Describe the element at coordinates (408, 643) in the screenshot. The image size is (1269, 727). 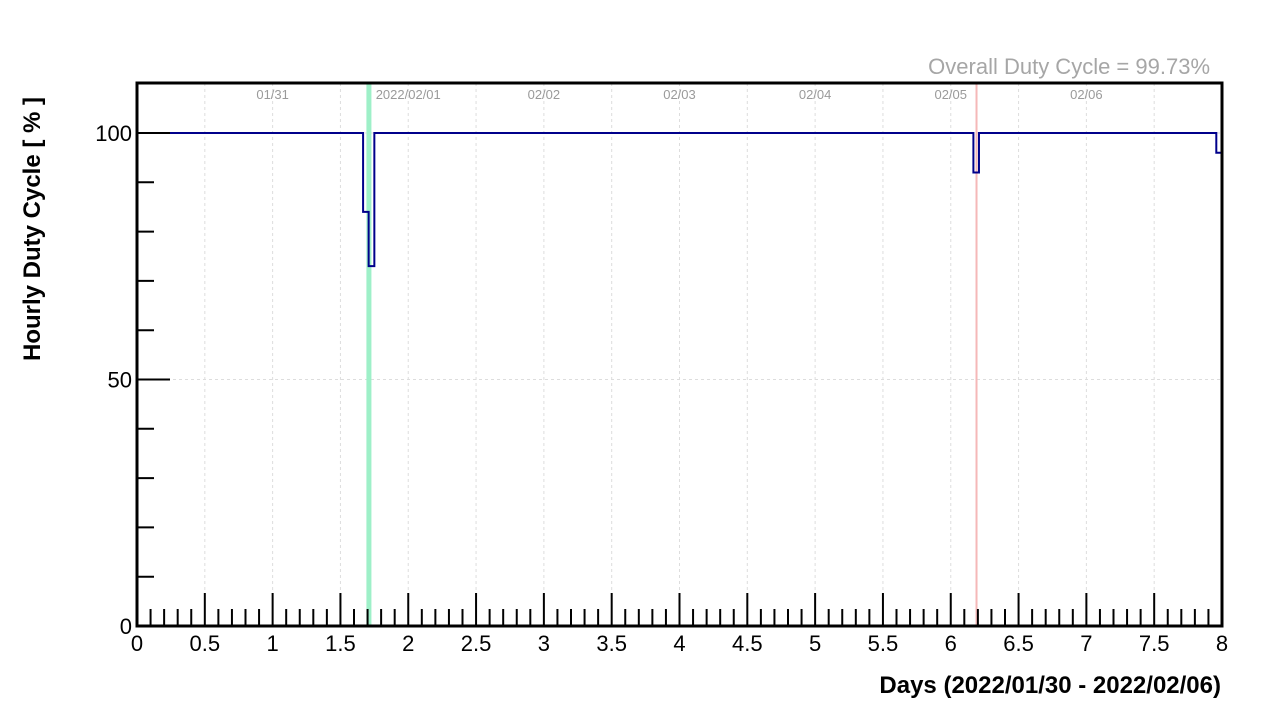
I see `x-tick-label: 2` at that location.